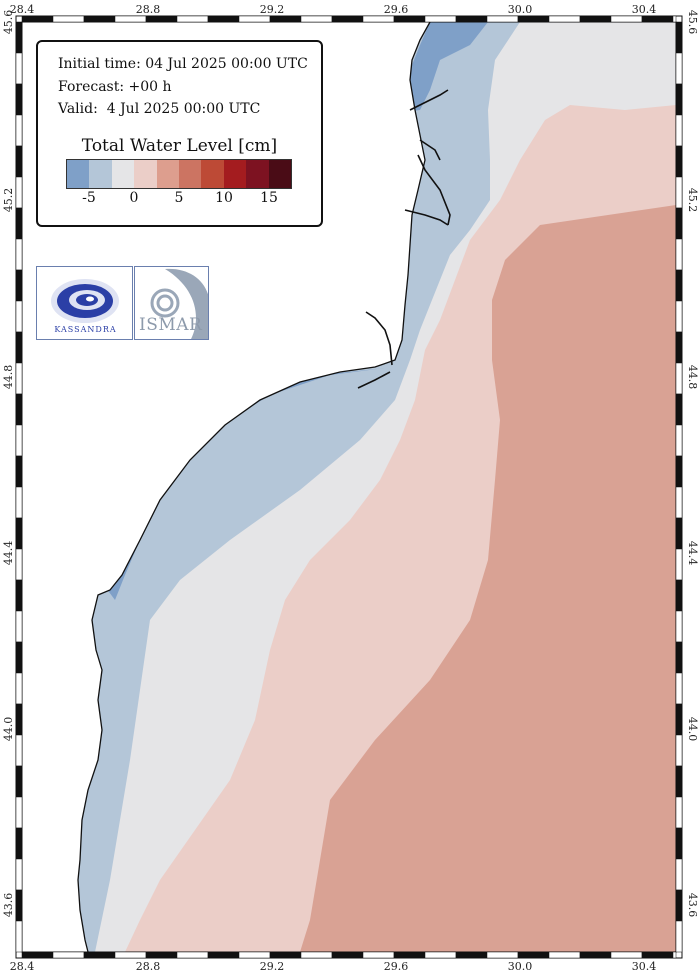 The image size is (700, 978). What do you see at coordinates (692, 464) in the screenshot?
I see `lat-ticks-right: 45.6 45.2 44.8 44.4 44.0 43.6` at bounding box center [692, 464].